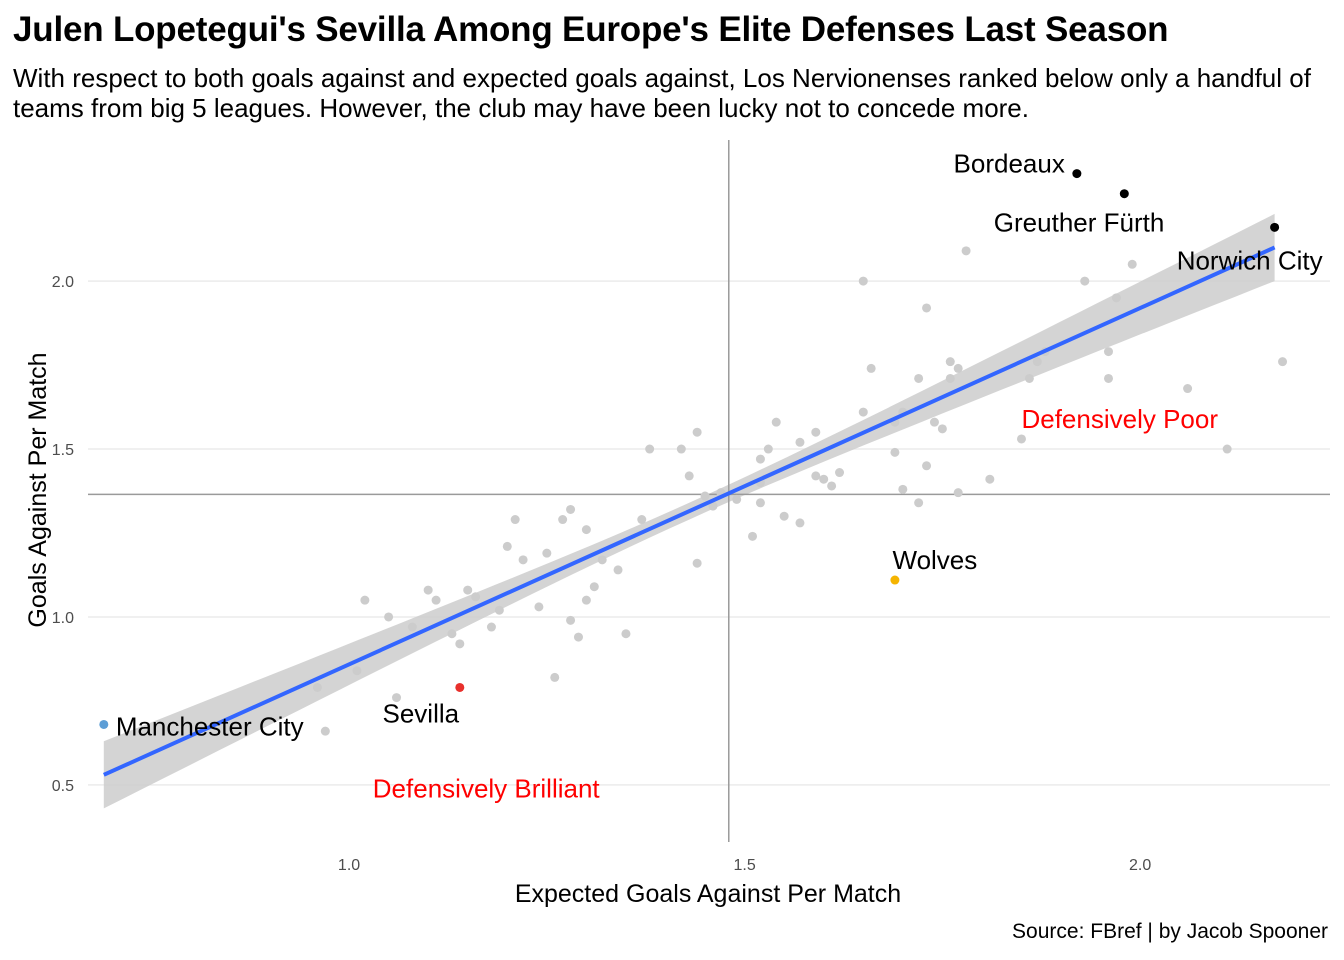 Image resolution: width=1344 pixels, height=960 pixels. Describe the element at coordinates (63, 450) in the screenshot. I see `y-tick-label: 1.5` at that location.